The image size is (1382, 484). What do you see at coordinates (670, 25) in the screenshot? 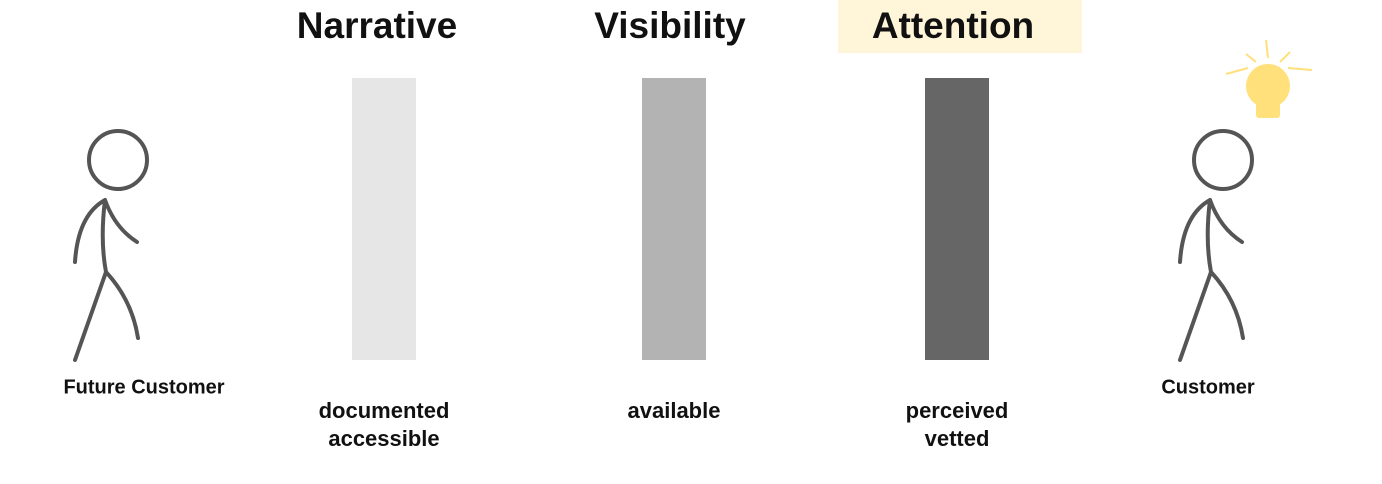
I see `stage-title: Visibility` at bounding box center [670, 25].